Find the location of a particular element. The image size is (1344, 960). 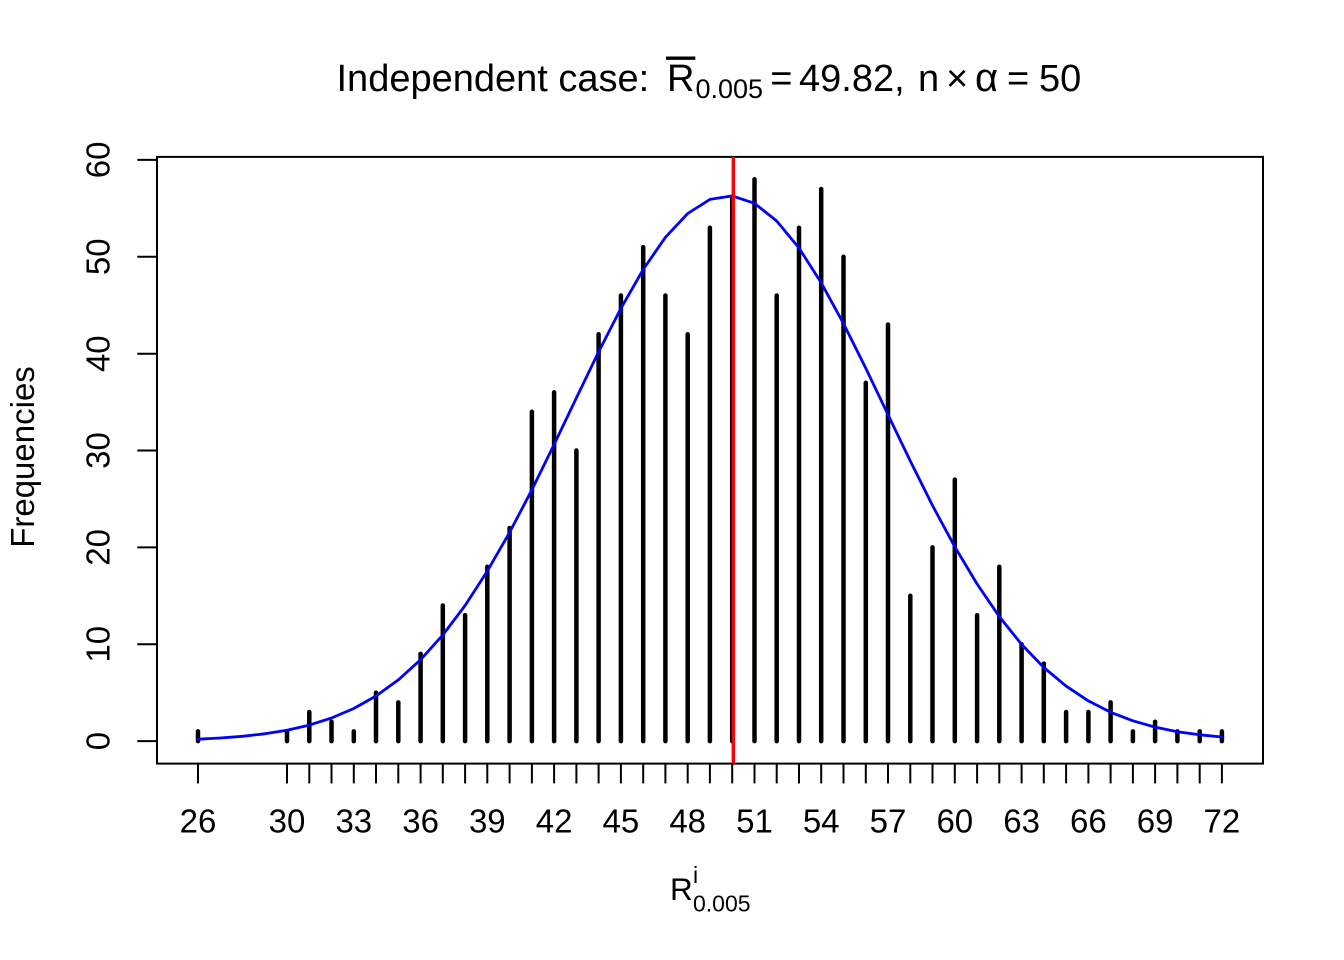

svg-text: 57 is located at coordinates (888, 821).